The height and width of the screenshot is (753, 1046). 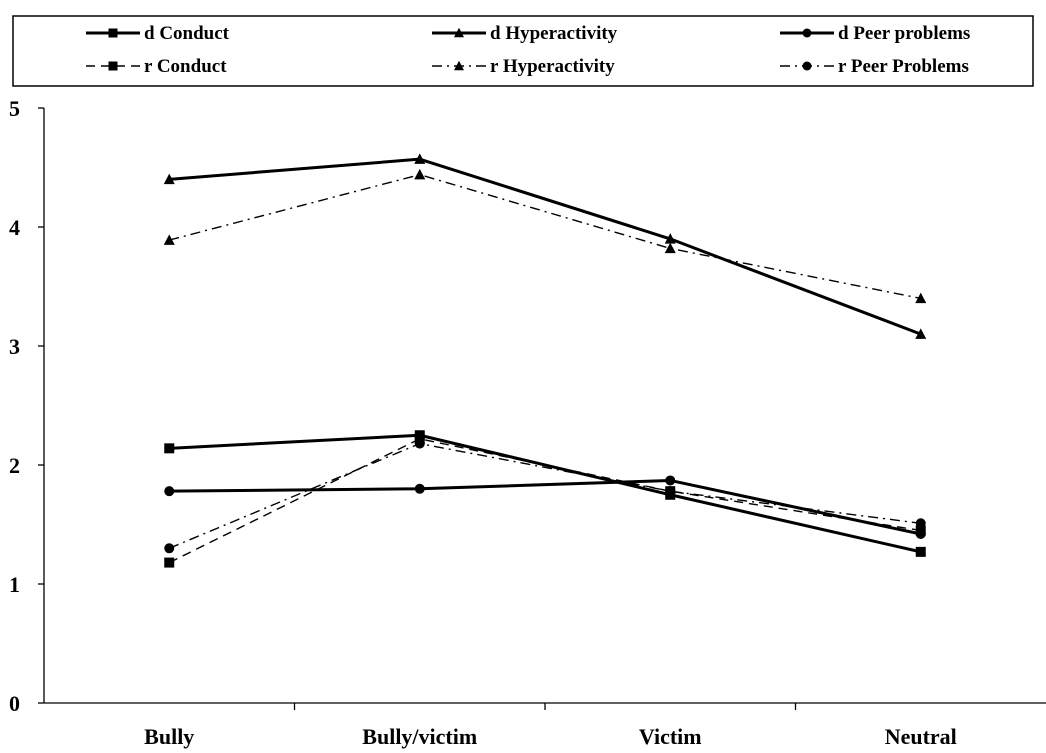 I want to click on legend-item-r-peer-problems: r Peer Problems, so click(x=874, y=66).